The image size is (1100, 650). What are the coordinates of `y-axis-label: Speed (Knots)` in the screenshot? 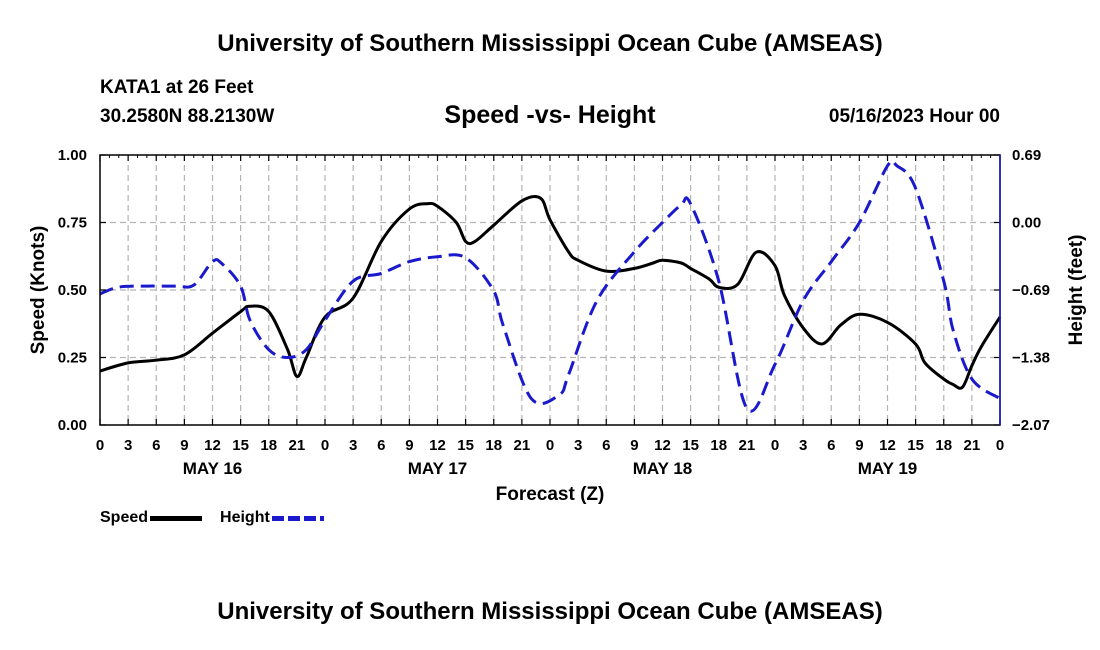 It's located at (38, 290).